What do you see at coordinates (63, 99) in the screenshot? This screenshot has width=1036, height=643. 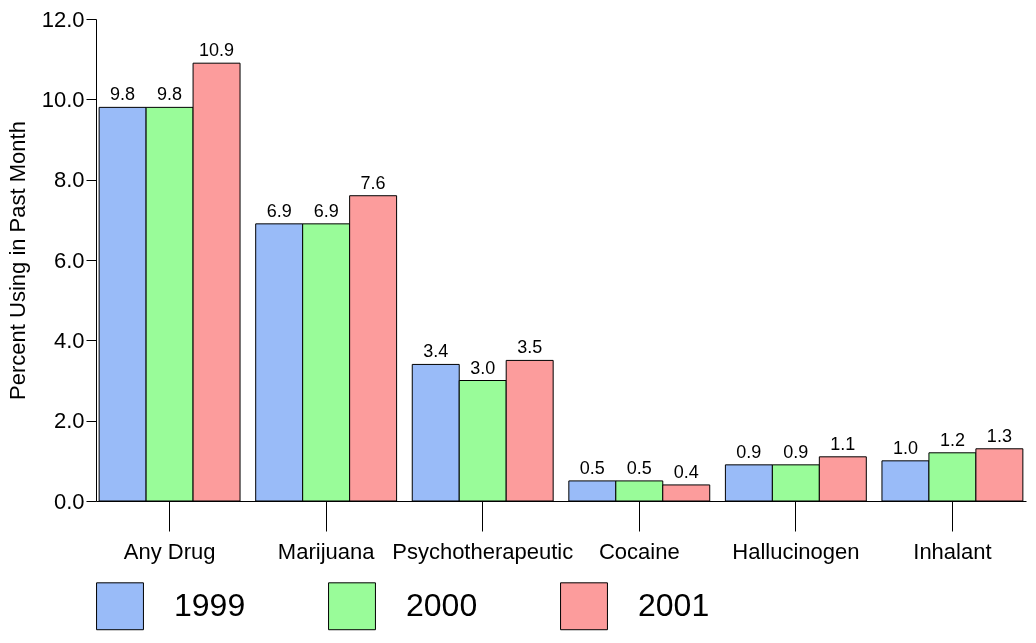 I see `y-tick-label: 10.0` at bounding box center [63, 99].